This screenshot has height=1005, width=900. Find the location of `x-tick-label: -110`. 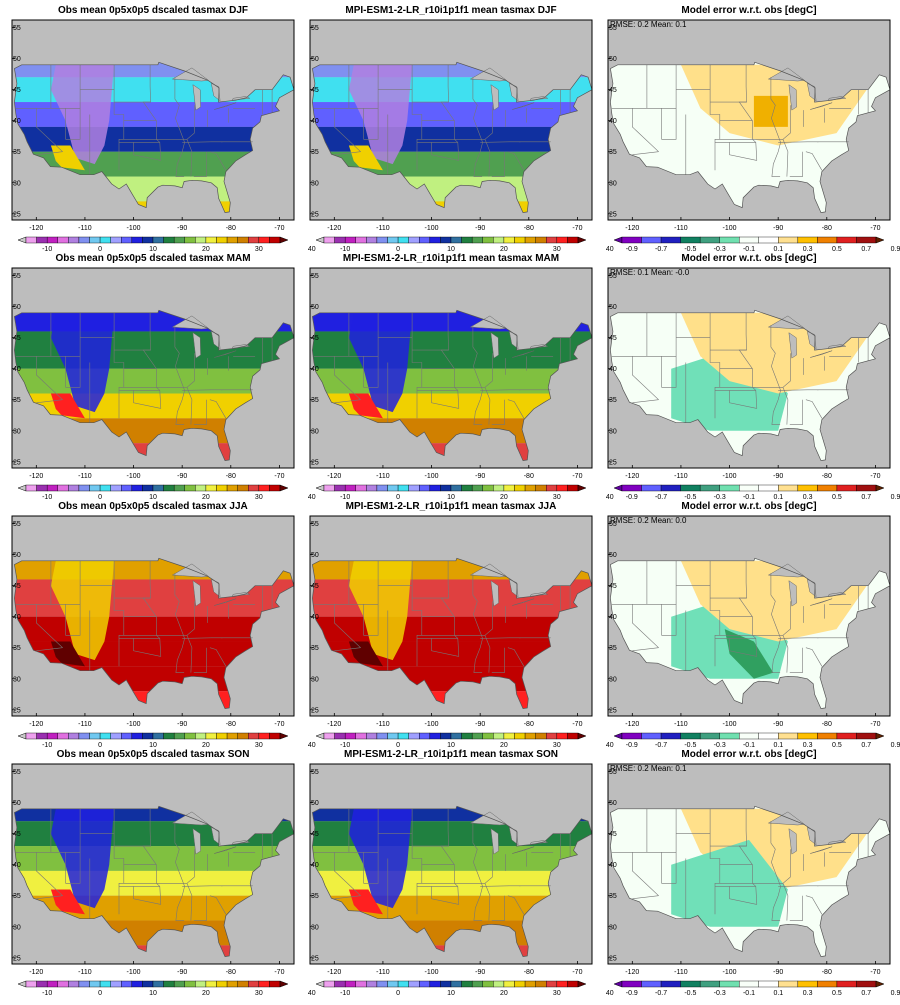

x-tick-label: -110 is located at coordinates (85, 228).